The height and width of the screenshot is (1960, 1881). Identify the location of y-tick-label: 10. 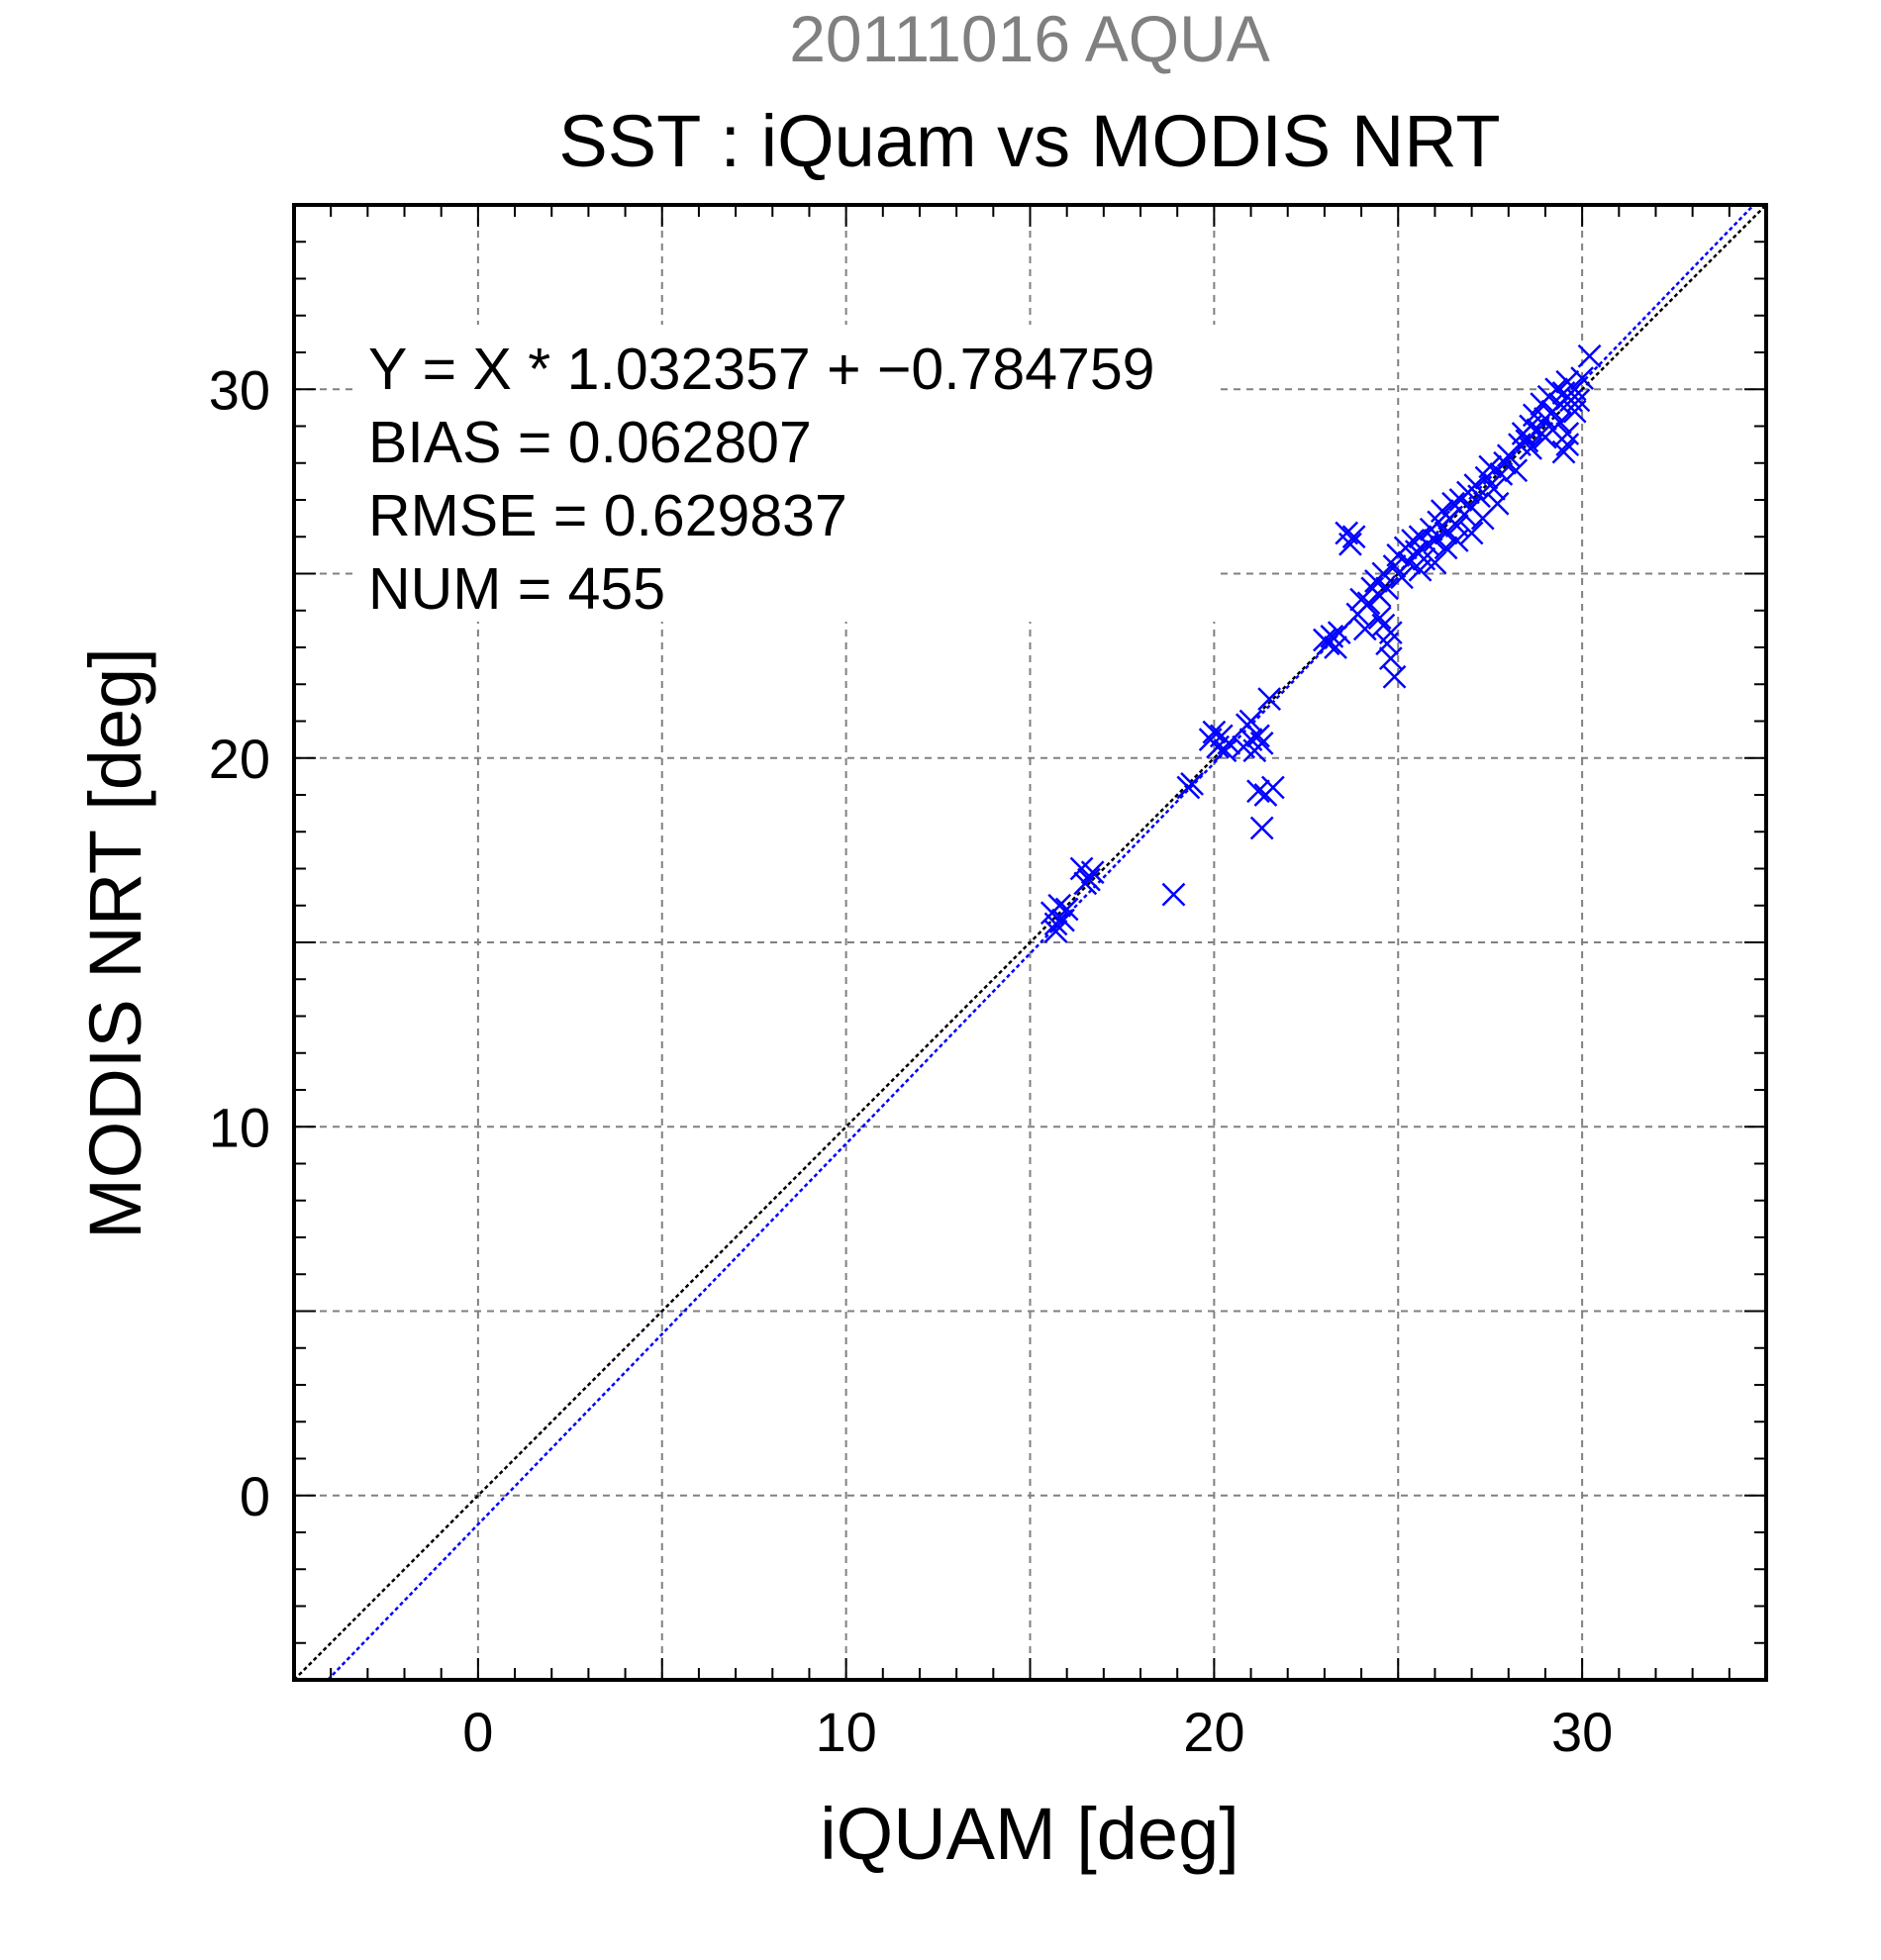
(240, 1127).